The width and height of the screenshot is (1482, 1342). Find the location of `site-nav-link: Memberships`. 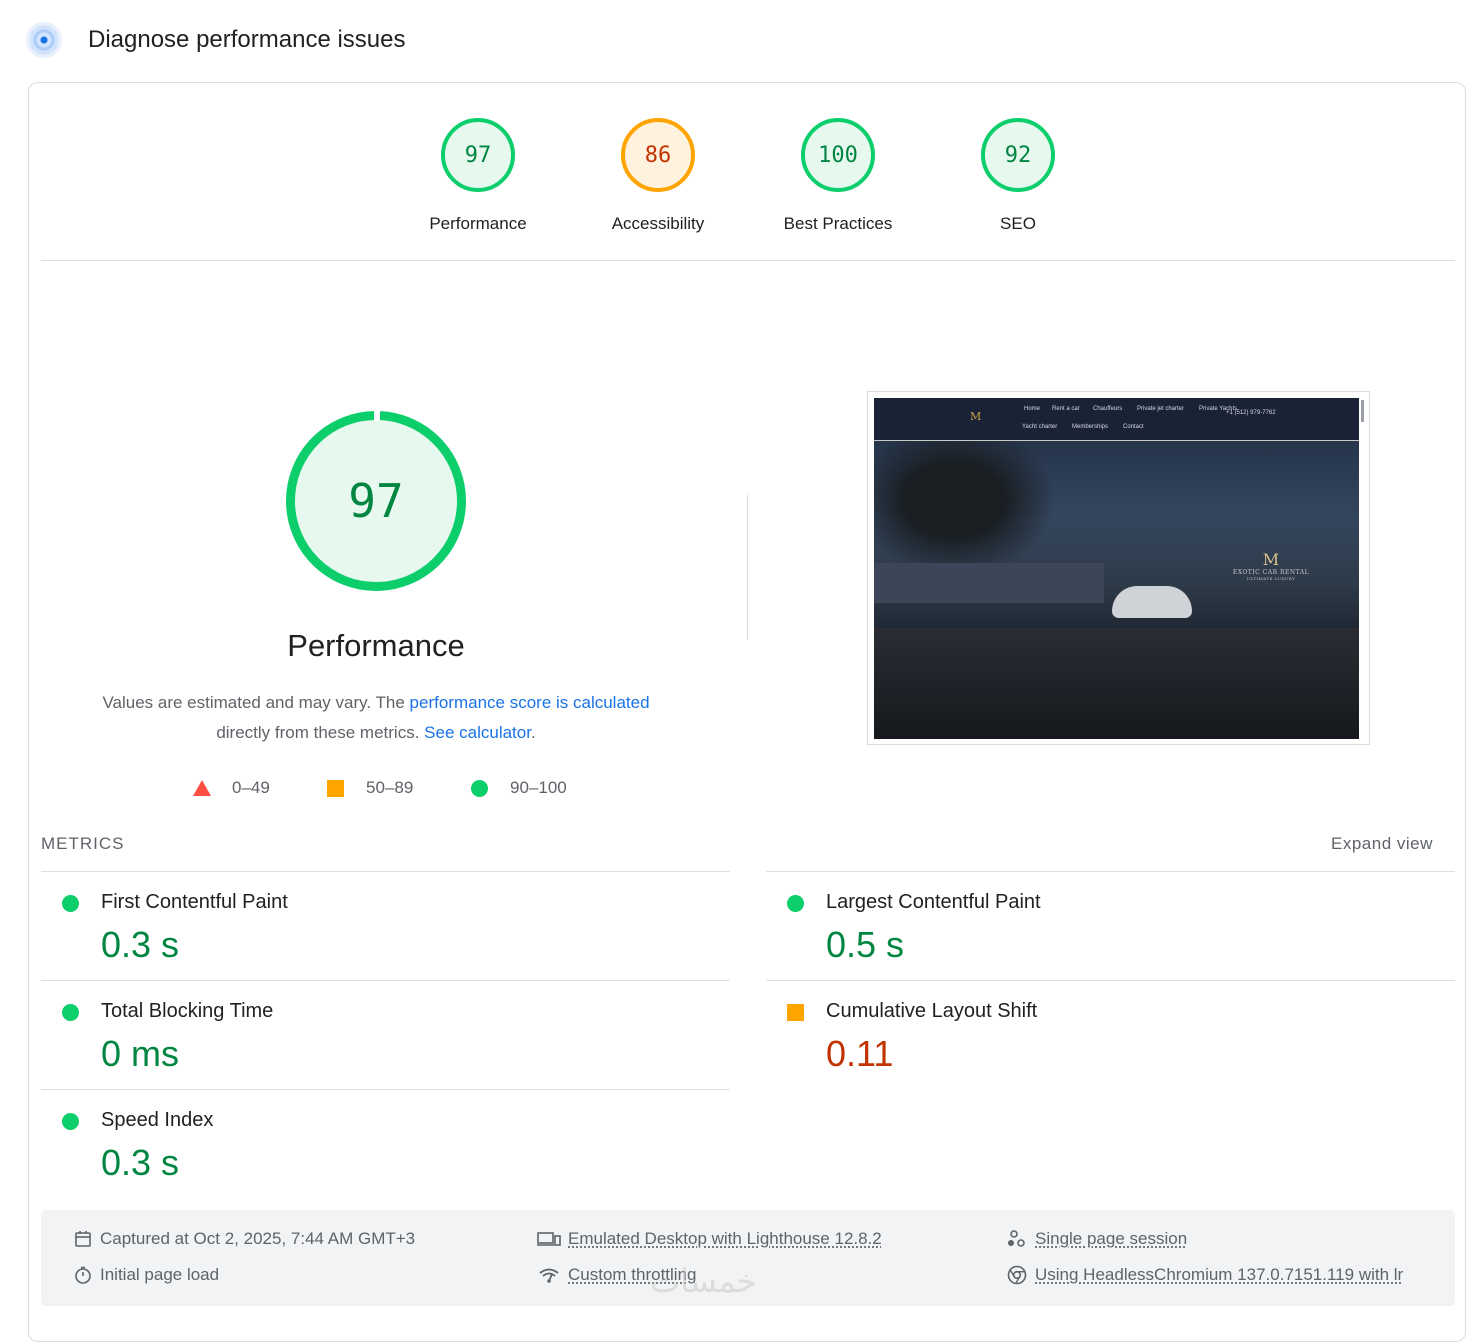

site-nav-link: Memberships is located at coordinates (1090, 427).